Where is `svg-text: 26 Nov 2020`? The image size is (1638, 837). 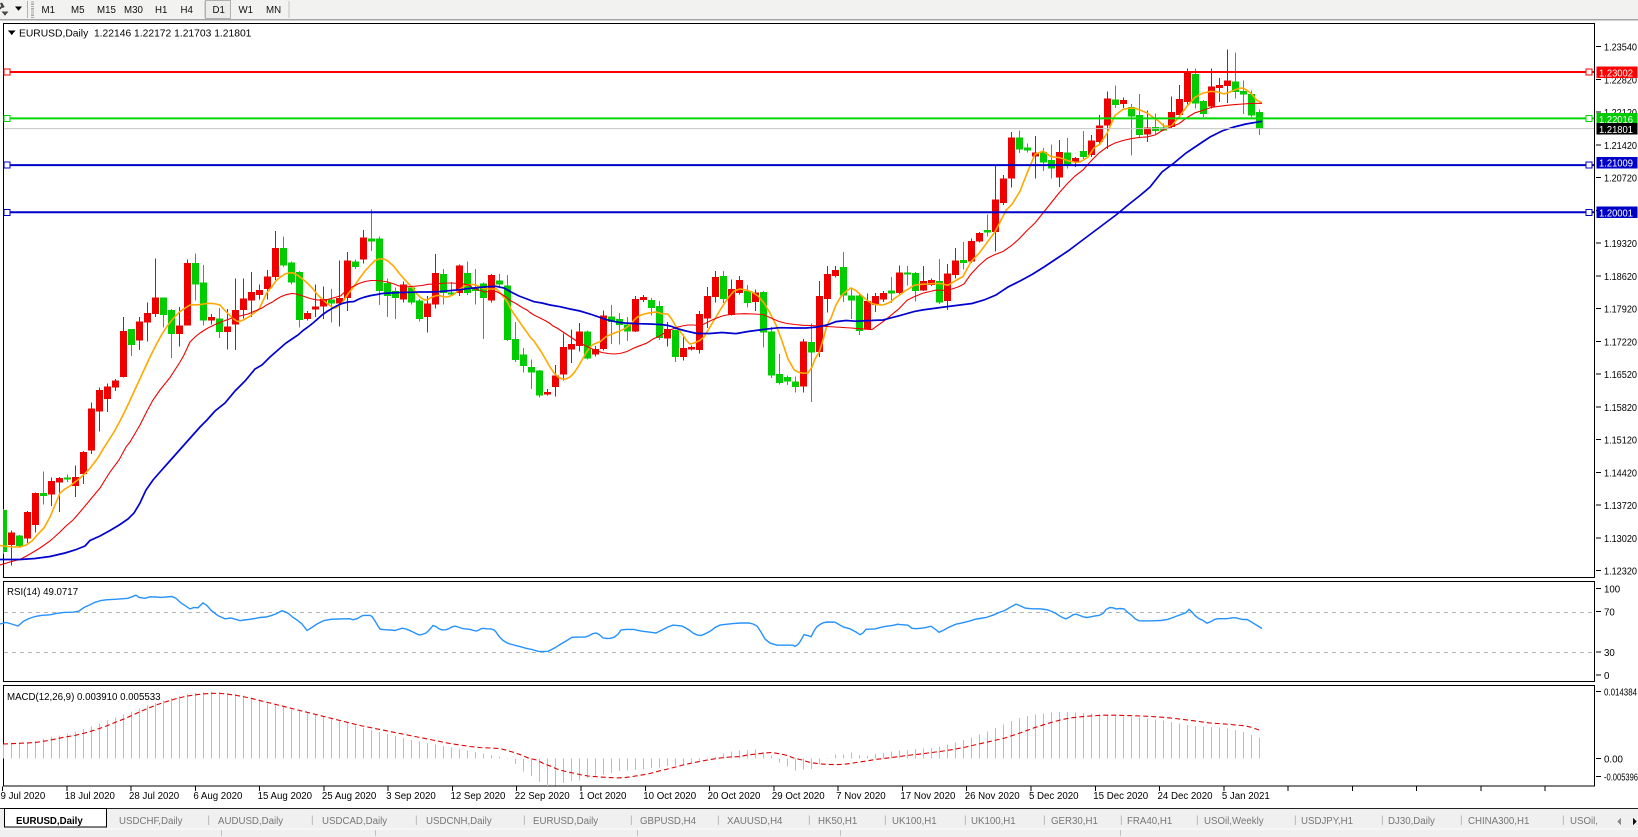
svg-text: 26 Nov 2020 is located at coordinates (993, 796).